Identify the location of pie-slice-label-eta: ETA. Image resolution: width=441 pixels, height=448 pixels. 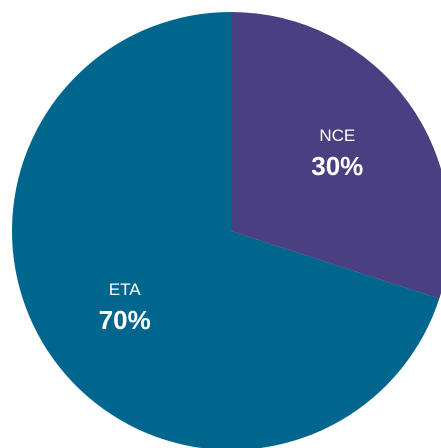
(125, 289).